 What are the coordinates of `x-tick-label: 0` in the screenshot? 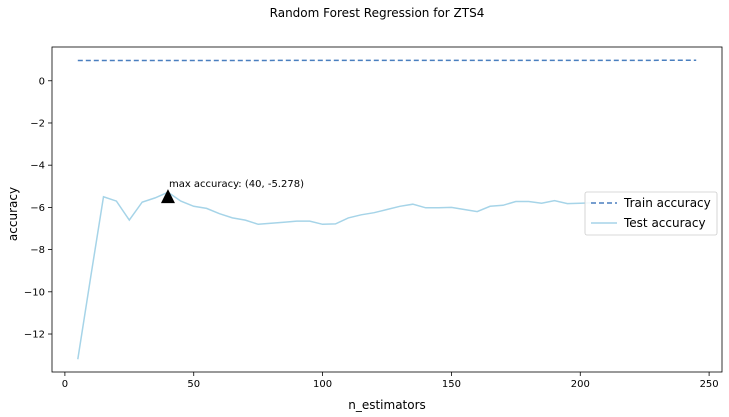 It's located at (65, 384).